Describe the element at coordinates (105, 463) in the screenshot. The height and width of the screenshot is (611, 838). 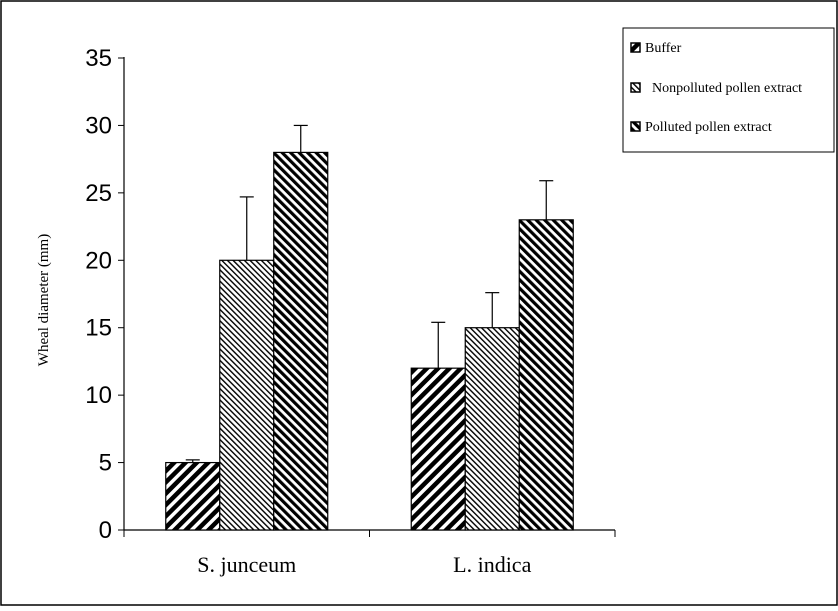
I see `y-tick-label: 5` at that location.